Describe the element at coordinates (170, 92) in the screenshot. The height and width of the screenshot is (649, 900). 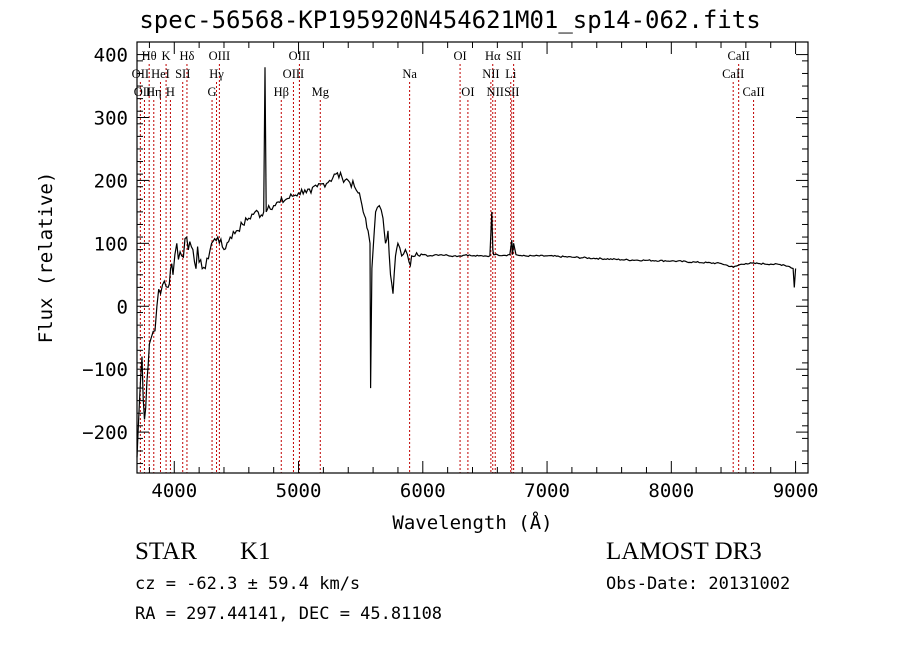
I see `emission-line-label: H` at that location.